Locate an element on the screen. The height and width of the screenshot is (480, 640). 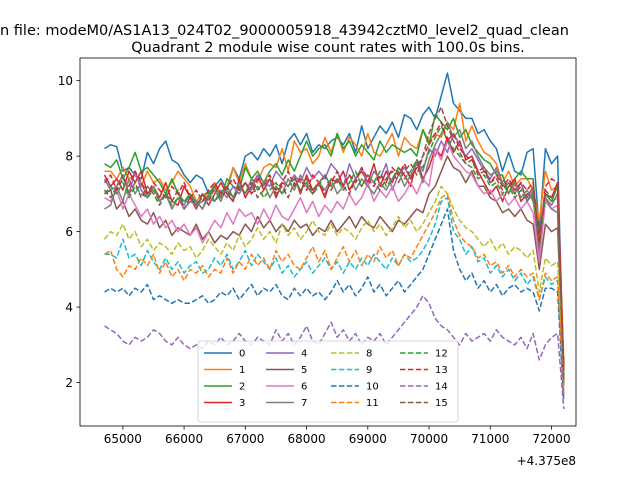
legend-label-6: 6 is located at coordinates (304, 387).